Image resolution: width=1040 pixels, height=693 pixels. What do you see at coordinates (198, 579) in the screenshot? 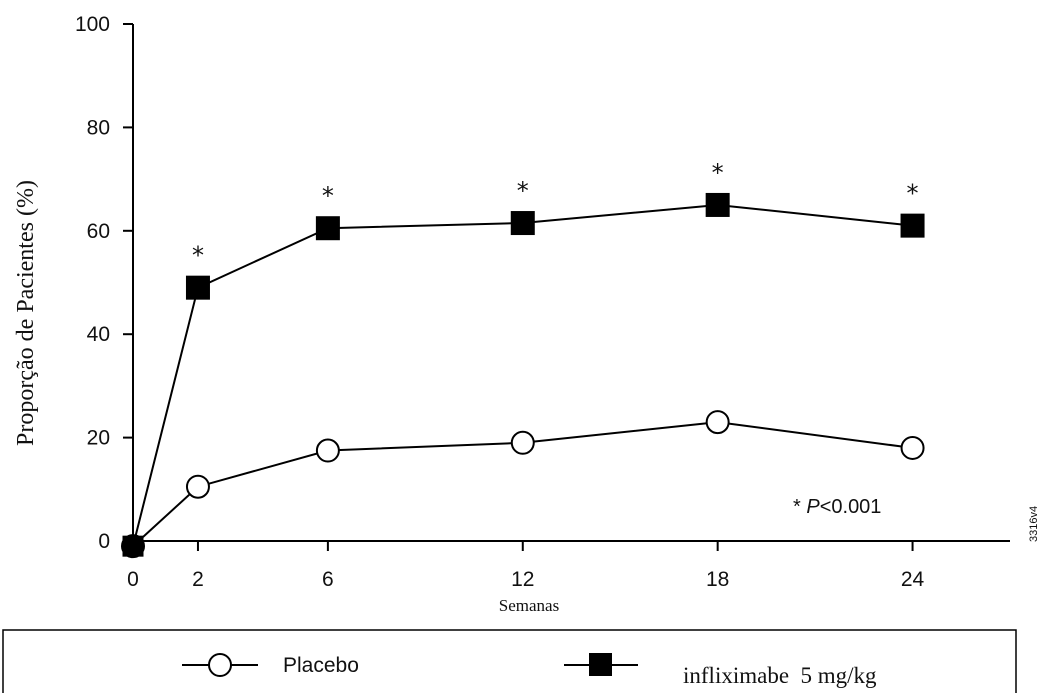
I see `x-tick-label: 2` at bounding box center [198, 579].